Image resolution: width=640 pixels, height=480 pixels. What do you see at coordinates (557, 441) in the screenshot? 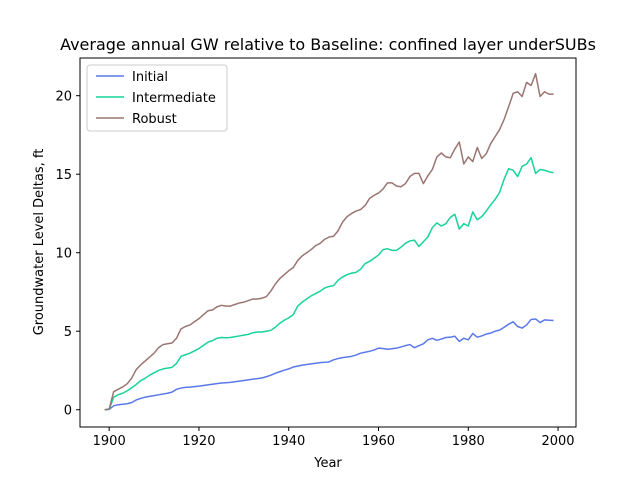
I see `x-tick-label: 2000` at bounding box center [557, 441].